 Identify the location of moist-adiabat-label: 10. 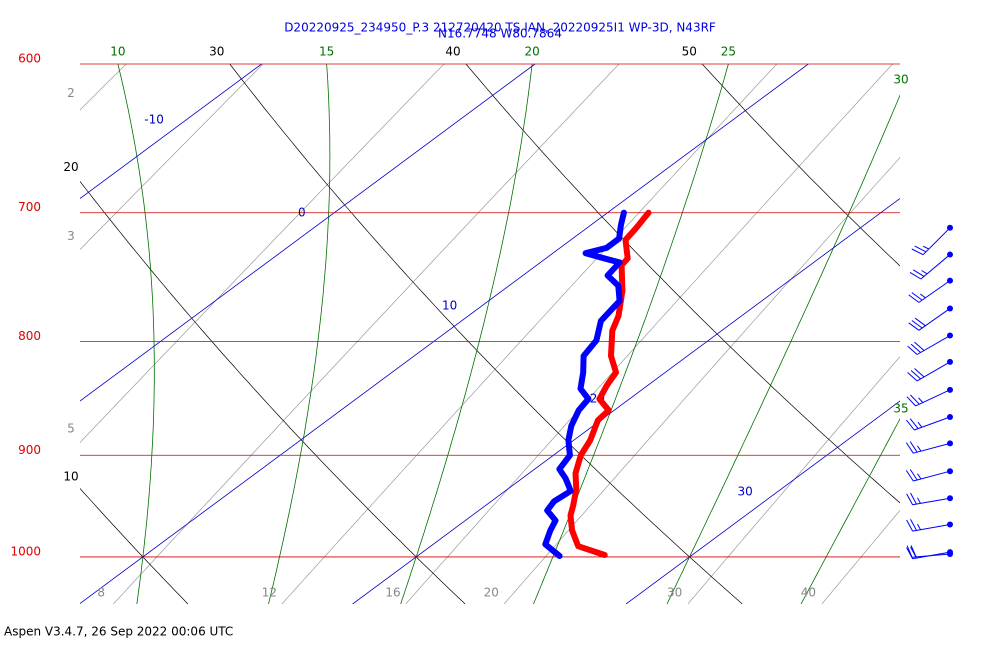
(117, 52).